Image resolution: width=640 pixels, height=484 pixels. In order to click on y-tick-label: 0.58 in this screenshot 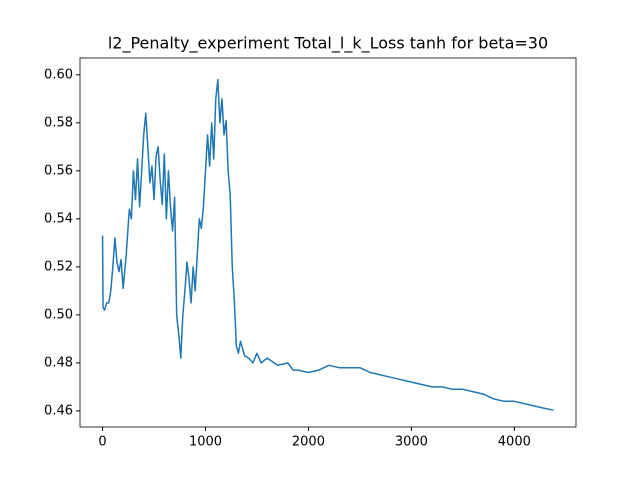, I will do `click(58, 122)`.